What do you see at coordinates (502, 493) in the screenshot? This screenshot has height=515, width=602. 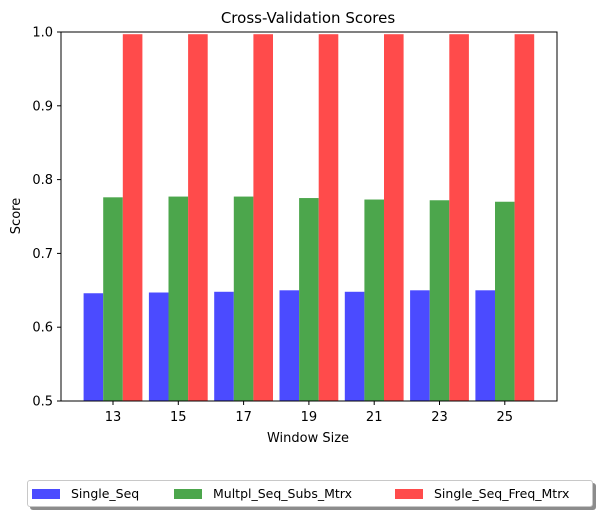 I see `legend-label: Single_Seq_Freq_Mtrx` at bounding box center [502, 493].